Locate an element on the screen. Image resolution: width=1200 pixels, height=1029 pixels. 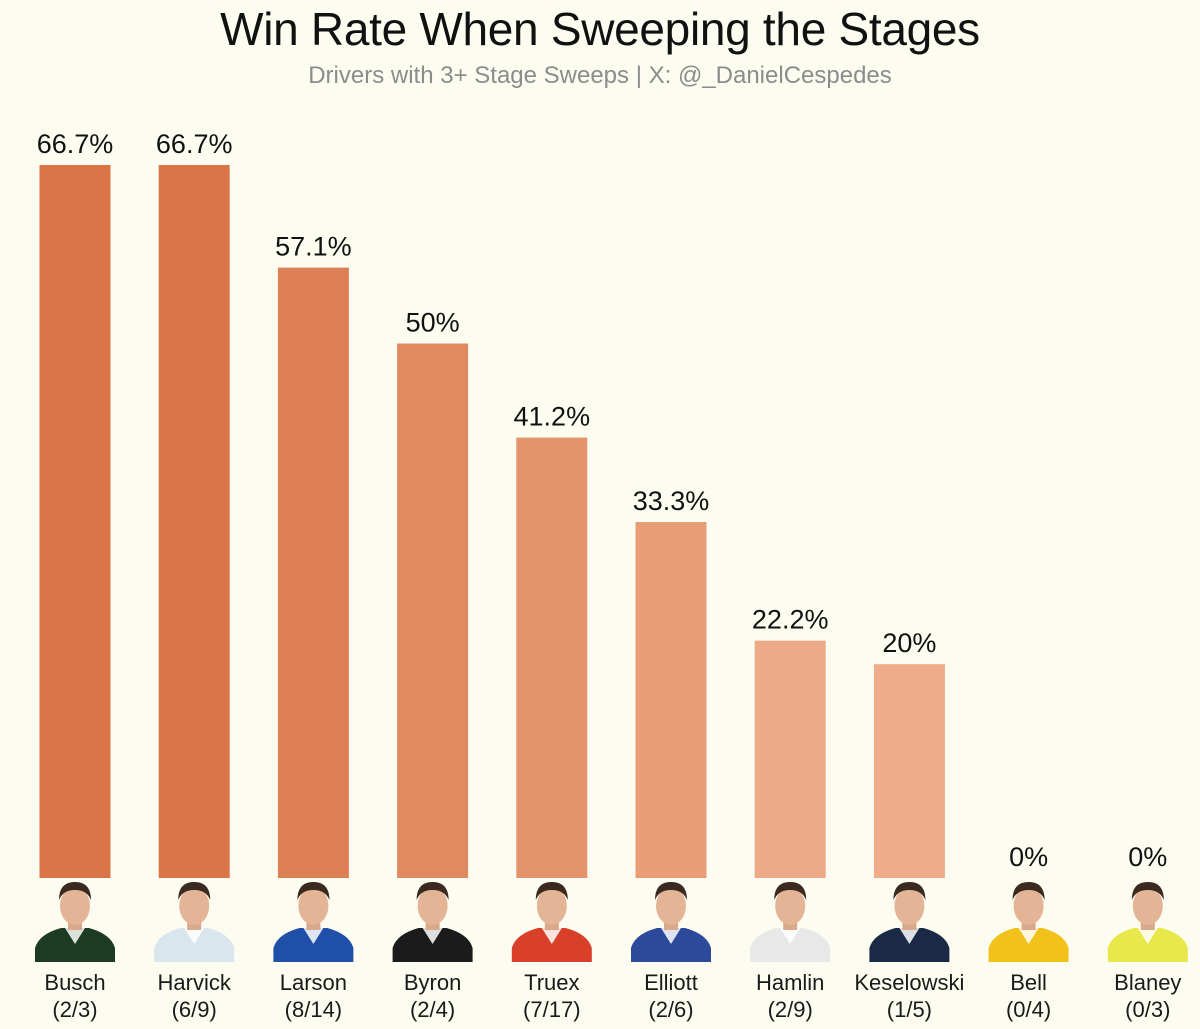
bar-busch is located at coordinates (75, 521).